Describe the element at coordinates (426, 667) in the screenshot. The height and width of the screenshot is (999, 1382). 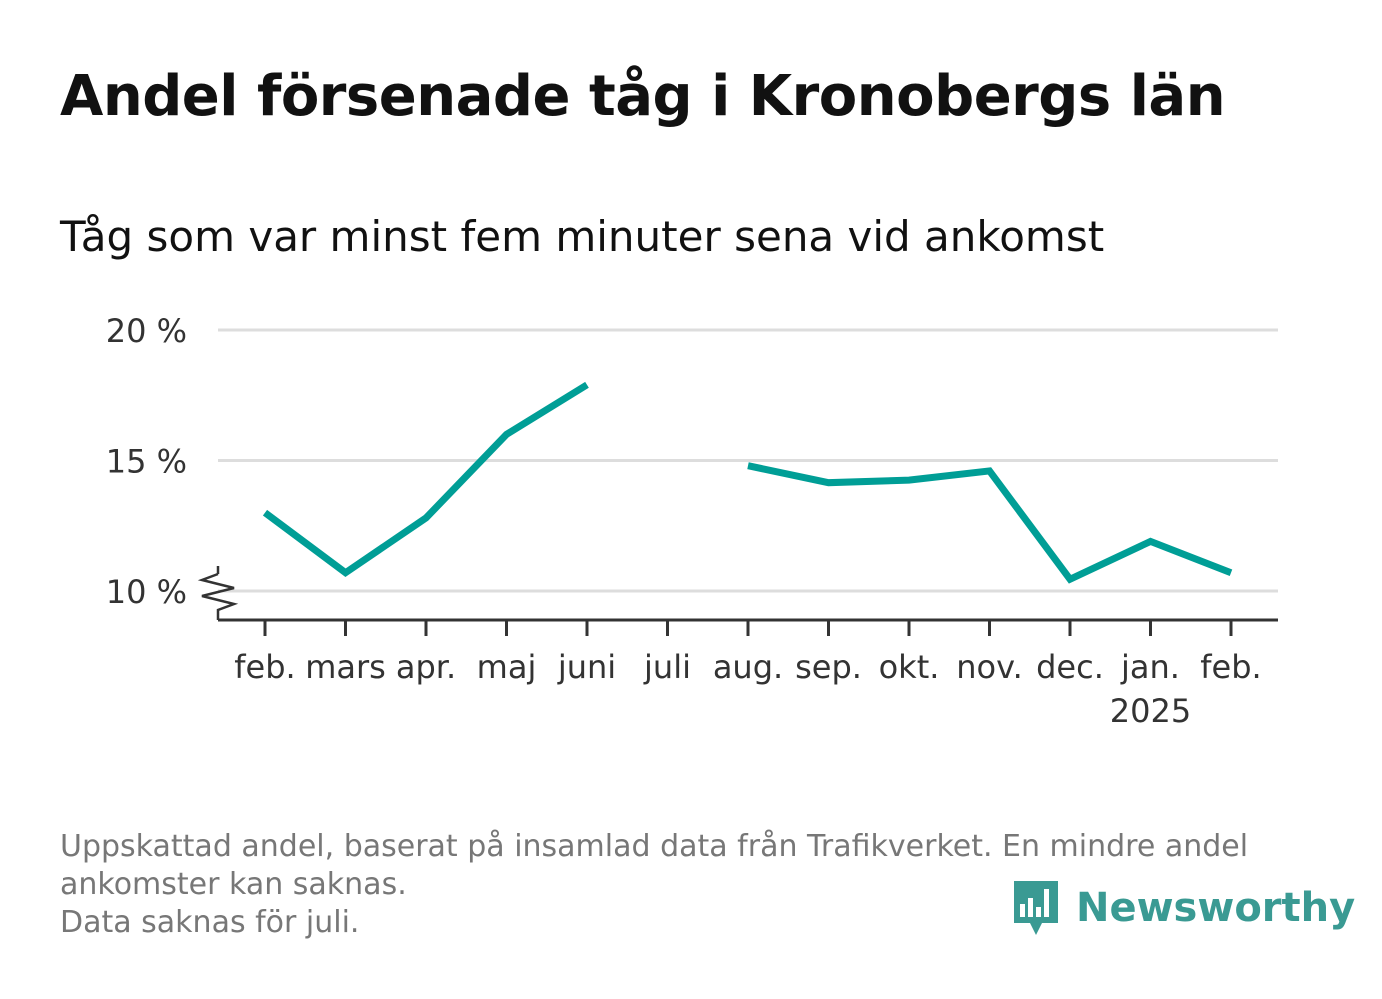
I see `x-tick-label: apr.` at that location.